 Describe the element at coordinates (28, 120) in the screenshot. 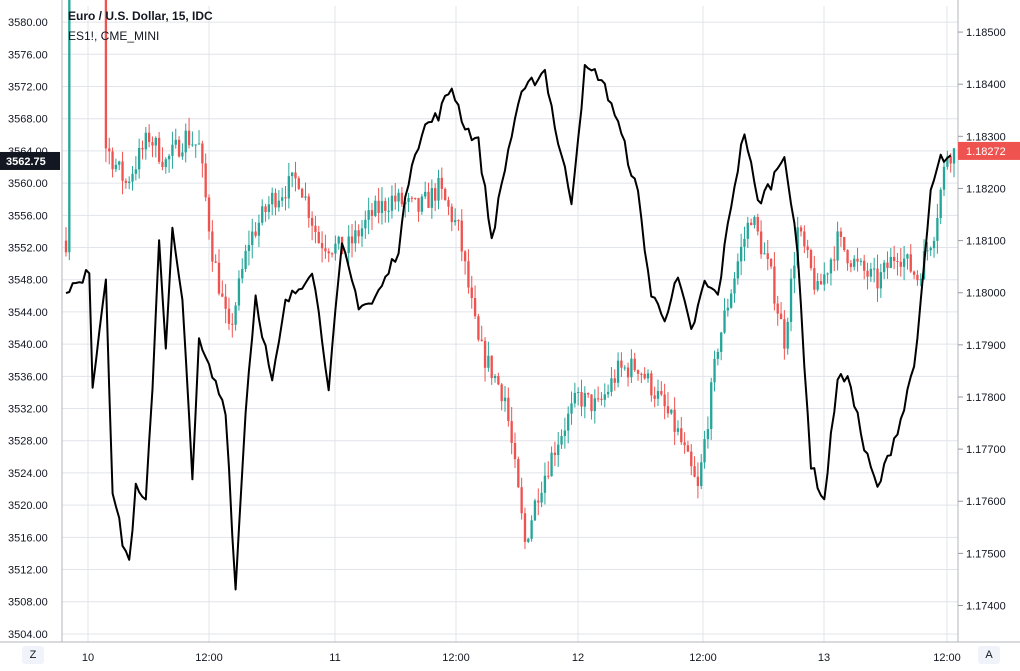

I see `left-tick-label: 3568.00` at that location.